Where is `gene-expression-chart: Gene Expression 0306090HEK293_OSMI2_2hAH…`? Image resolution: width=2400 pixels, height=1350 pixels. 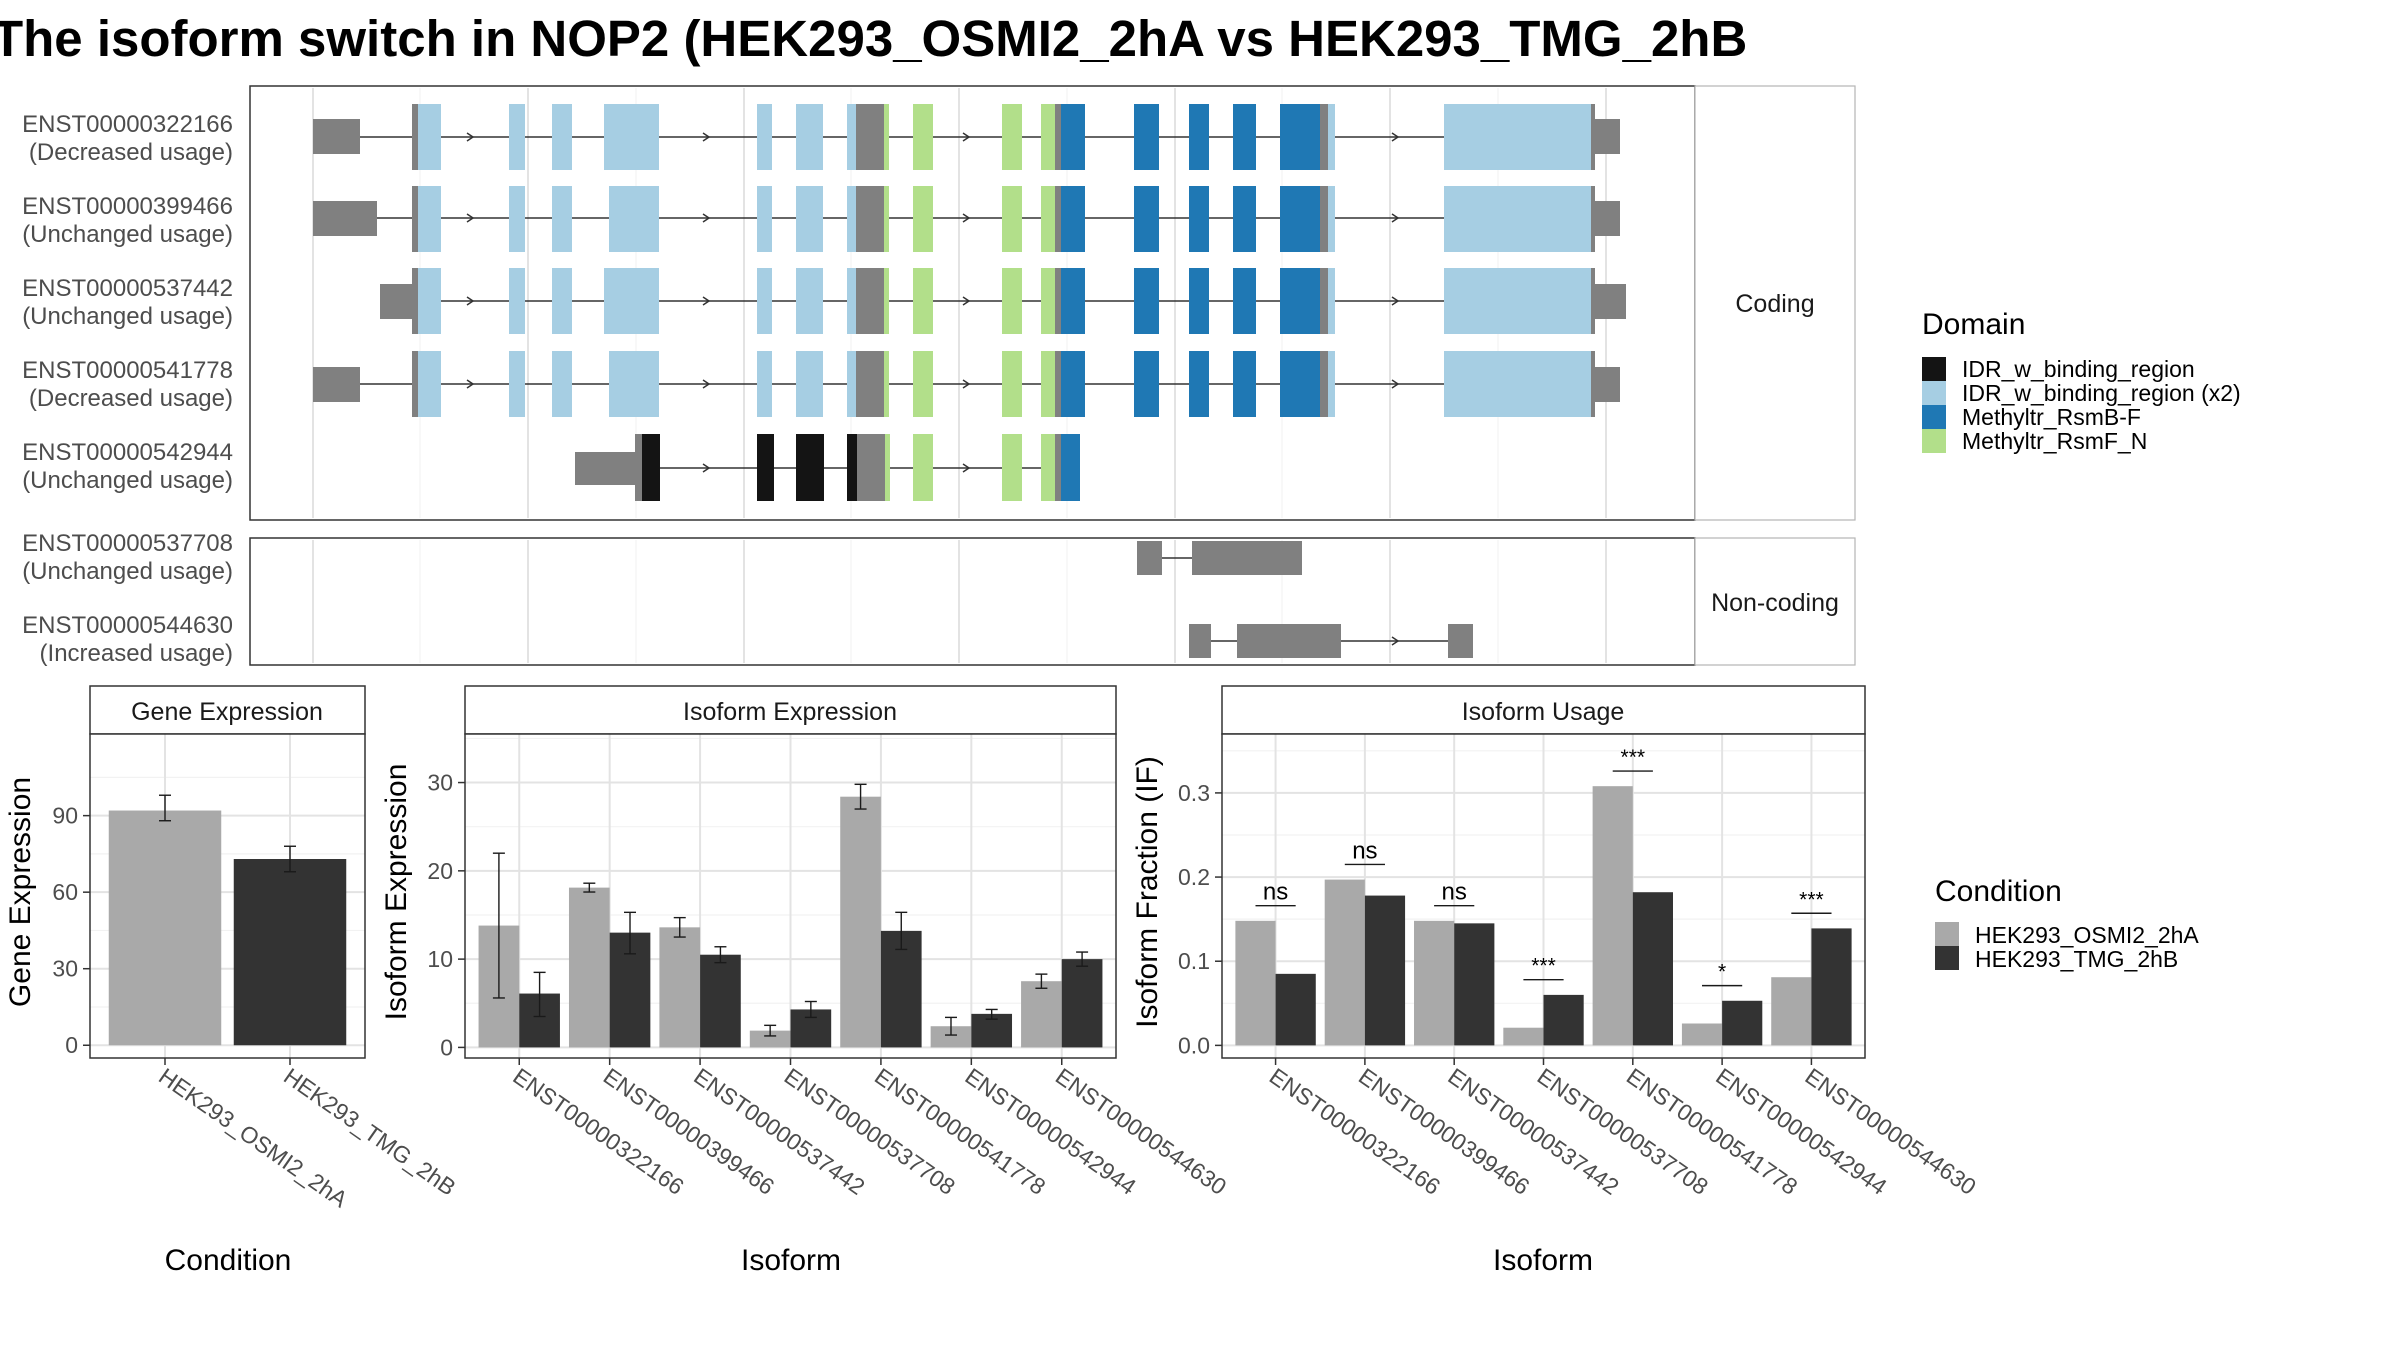
gene-expression-chart: Gene Expression 0306090HEK293_OSMI2_2hAH… is located at coordinates (232, 981).